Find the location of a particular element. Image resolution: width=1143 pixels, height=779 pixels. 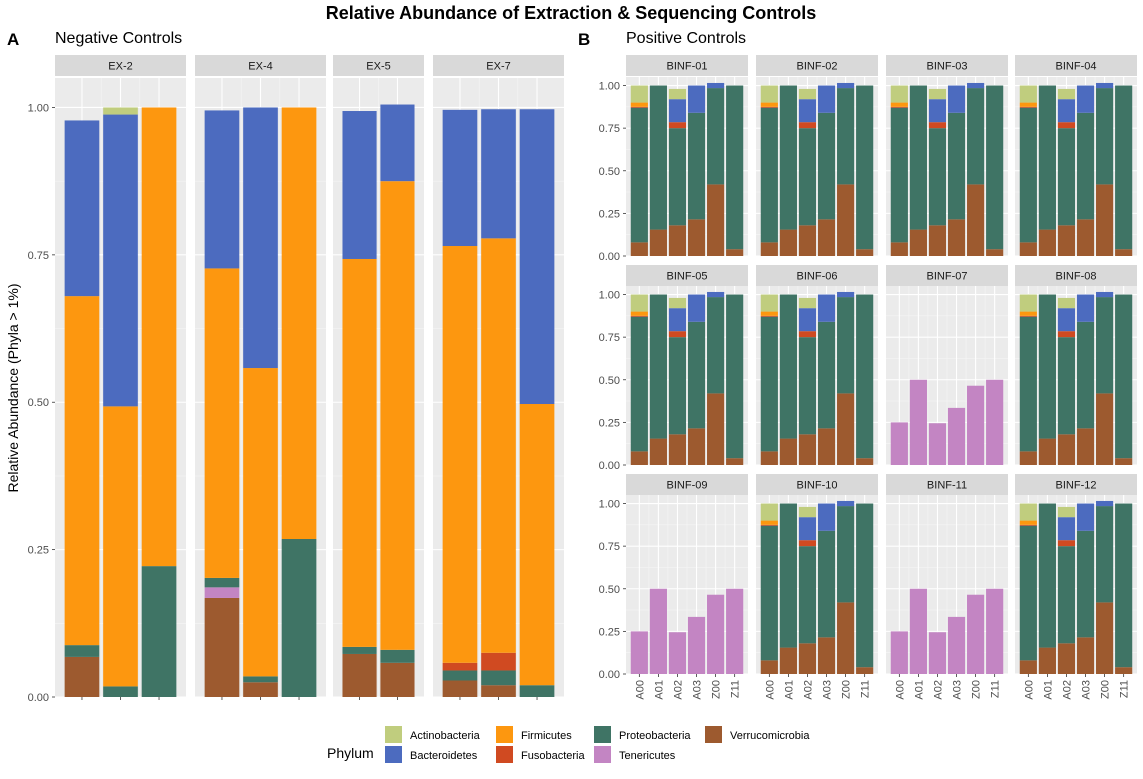

facet-binf-07: BINF-07 is located at coordinates (947, 365).